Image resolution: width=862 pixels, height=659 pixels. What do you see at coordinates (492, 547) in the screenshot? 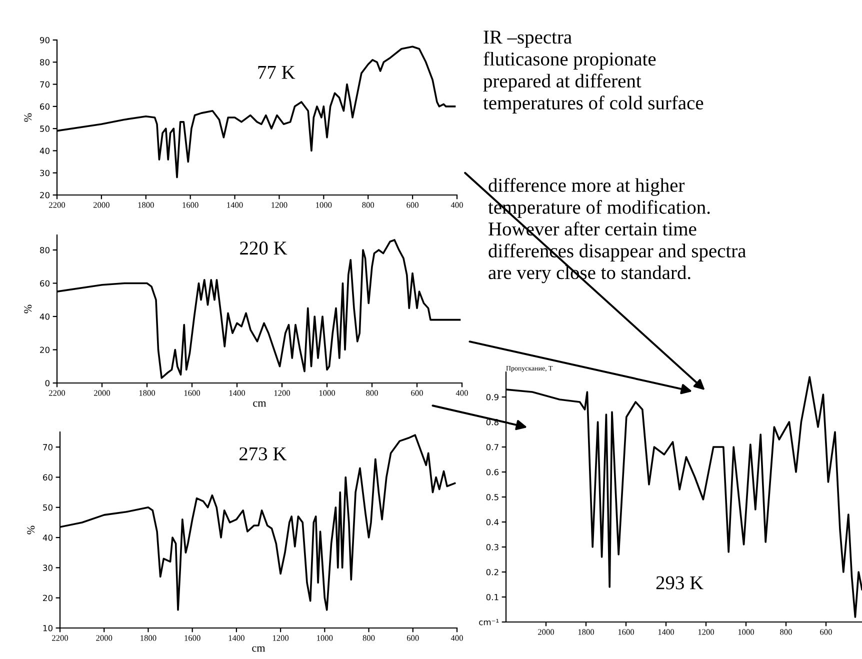
I see `y-tick-label: 0.3` at bounding box center [492, 547].